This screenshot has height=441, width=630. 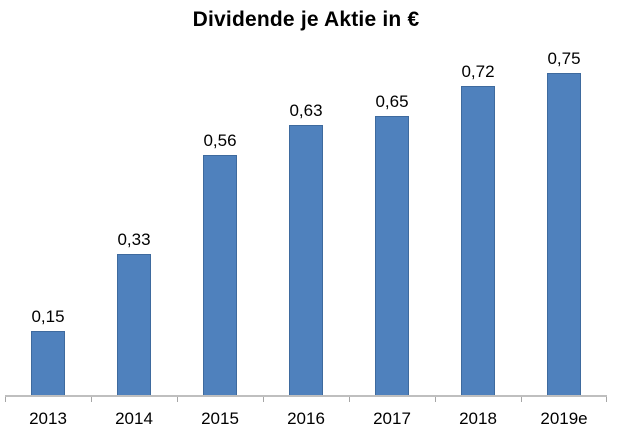 I want to click on bar-group-2014: 0,33, so click(x=134, y=313).